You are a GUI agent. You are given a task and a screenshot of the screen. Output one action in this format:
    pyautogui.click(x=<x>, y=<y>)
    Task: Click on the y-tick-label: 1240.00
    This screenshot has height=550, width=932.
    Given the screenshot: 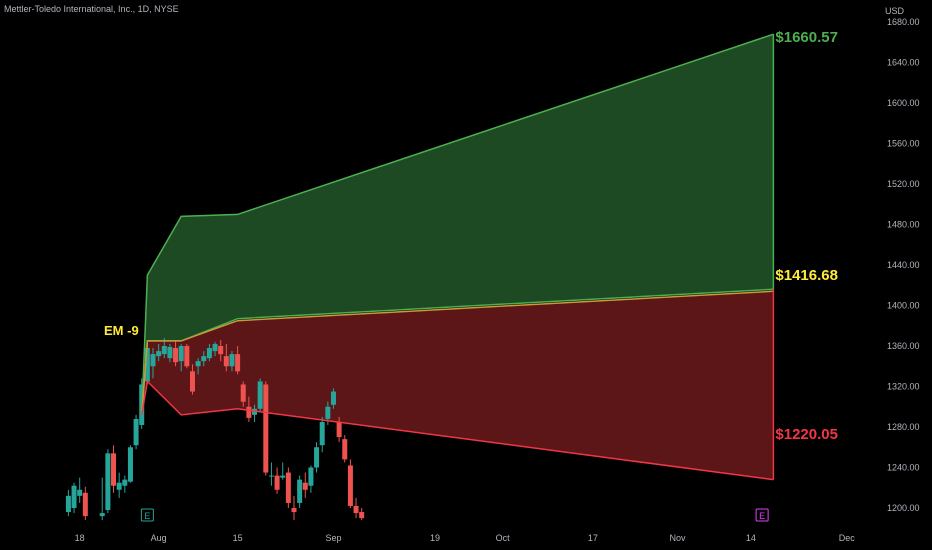 What is the action you would take?
    pyautogui.click(x=903, y=468)
    